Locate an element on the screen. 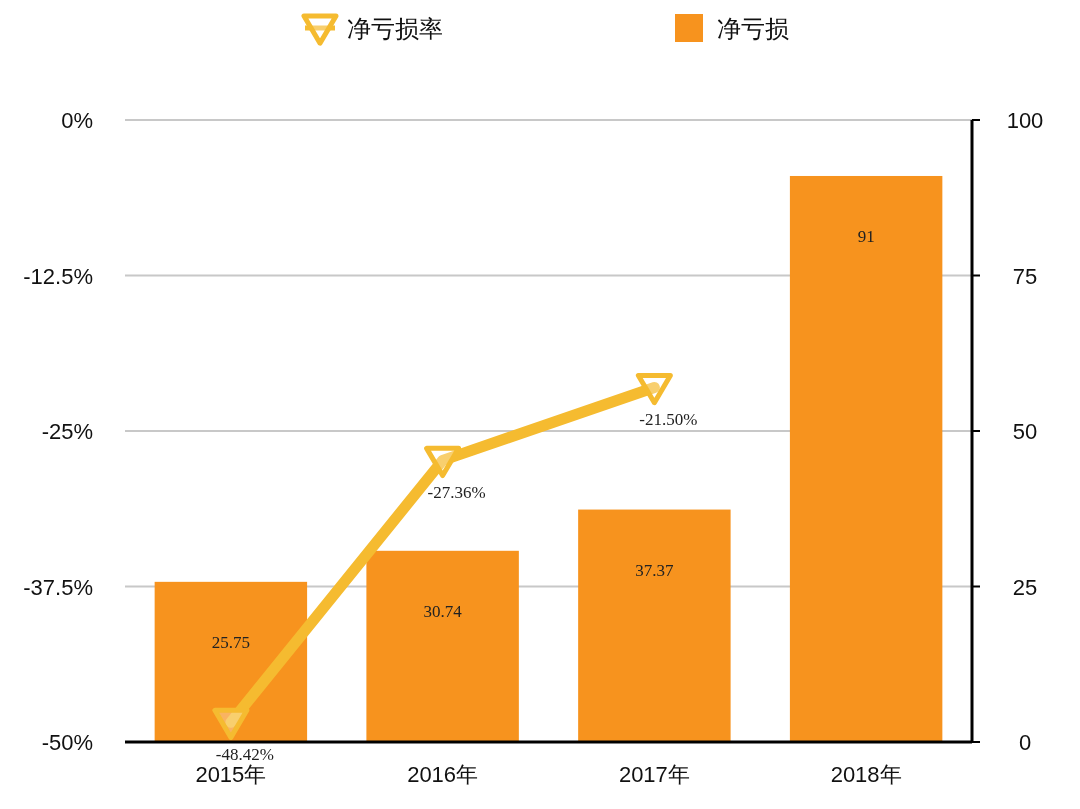  y-tick-label: -12.5% is located at coordinates (58, 276).